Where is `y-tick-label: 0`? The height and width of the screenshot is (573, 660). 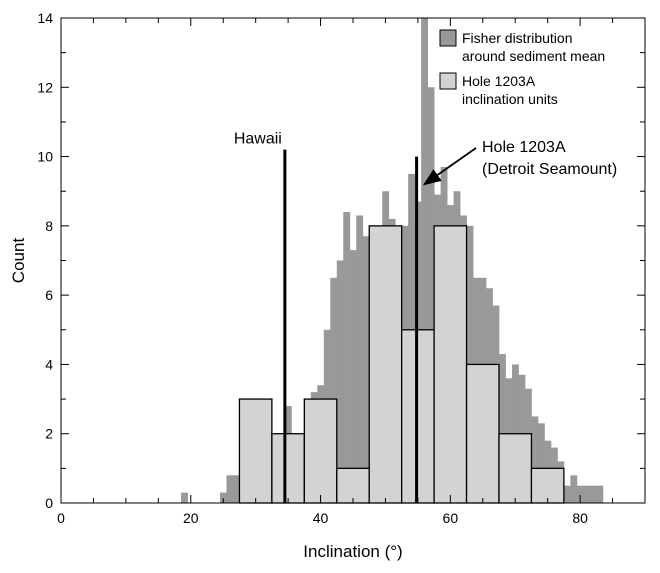
y-tick-label: 0 is located at coordinates (49, 503).